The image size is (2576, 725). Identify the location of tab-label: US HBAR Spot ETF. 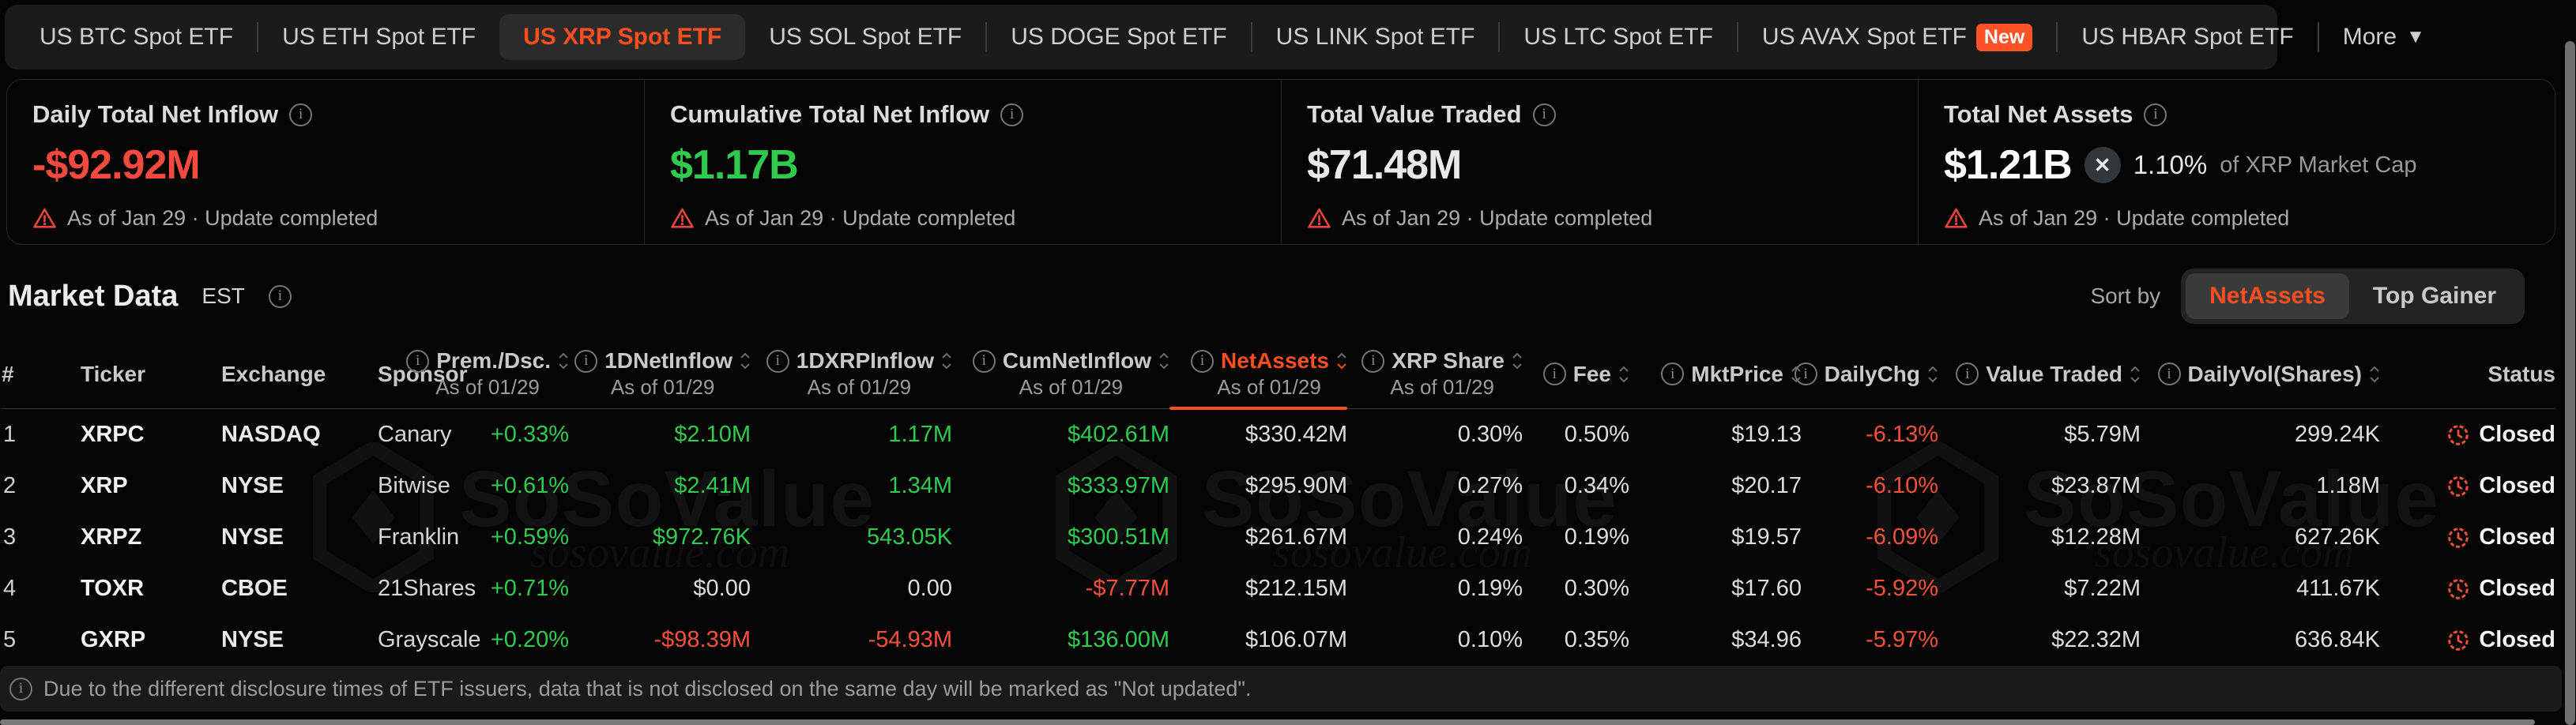
(2187, 37).